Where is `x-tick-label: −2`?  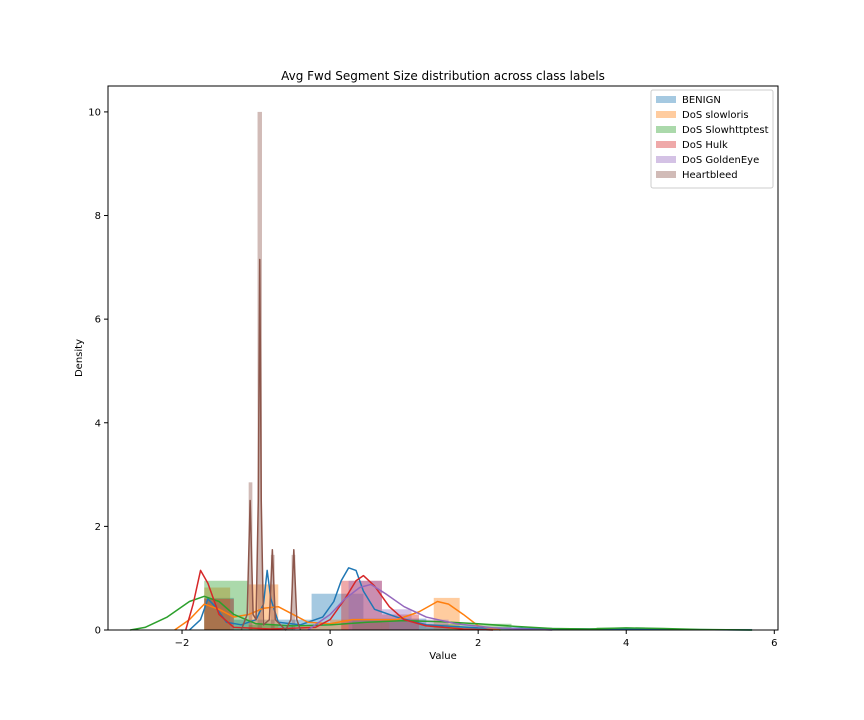 x-tick-label: −2 is located at coordinates (182, 643).